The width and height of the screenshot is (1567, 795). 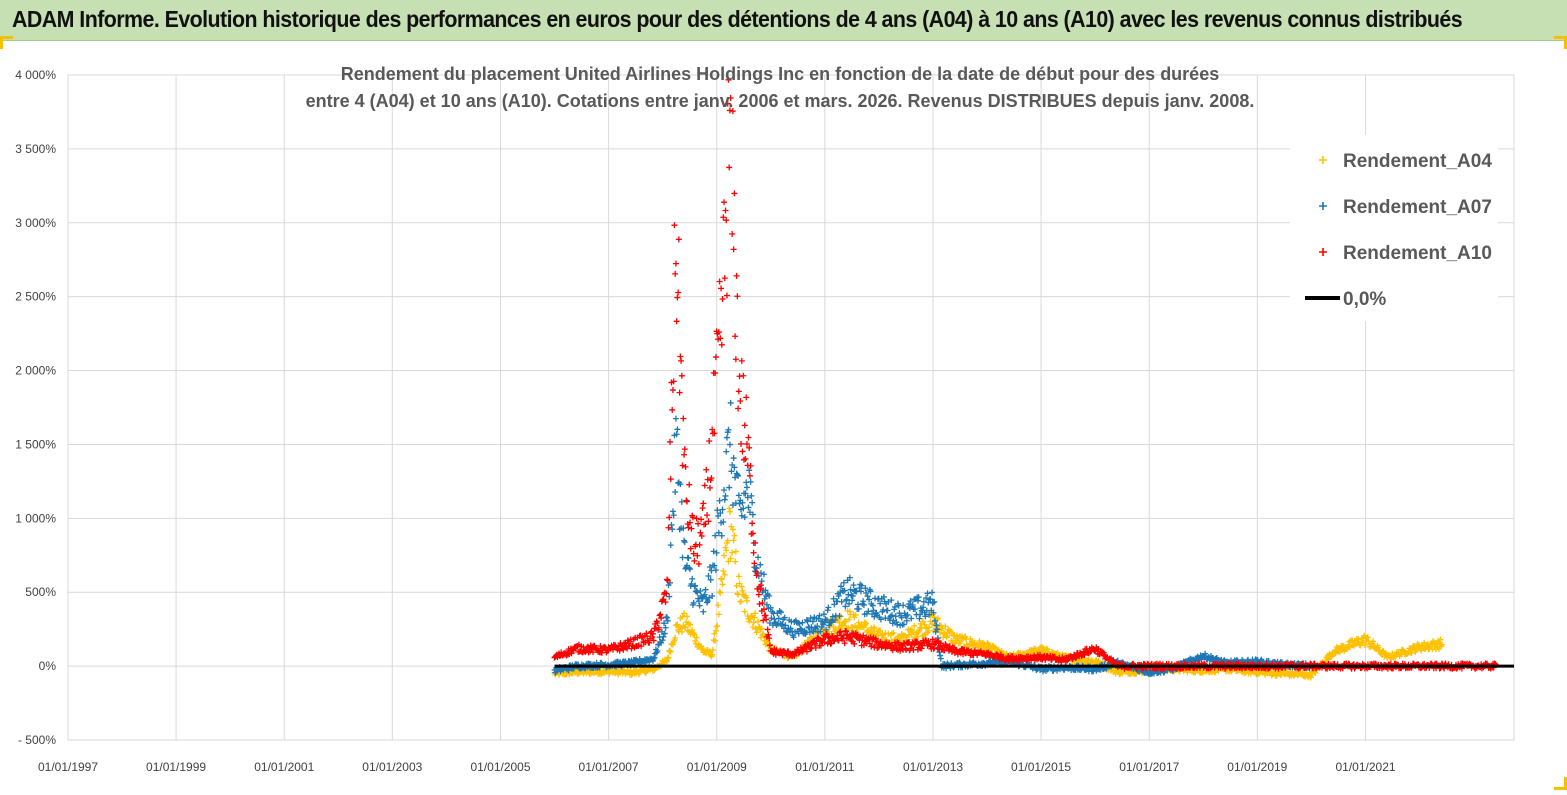 What do you see at coordinates (1417, 161) in the screenshot?
I see `legend-label: Rendement_A04` at bounding box center [1417, 161].